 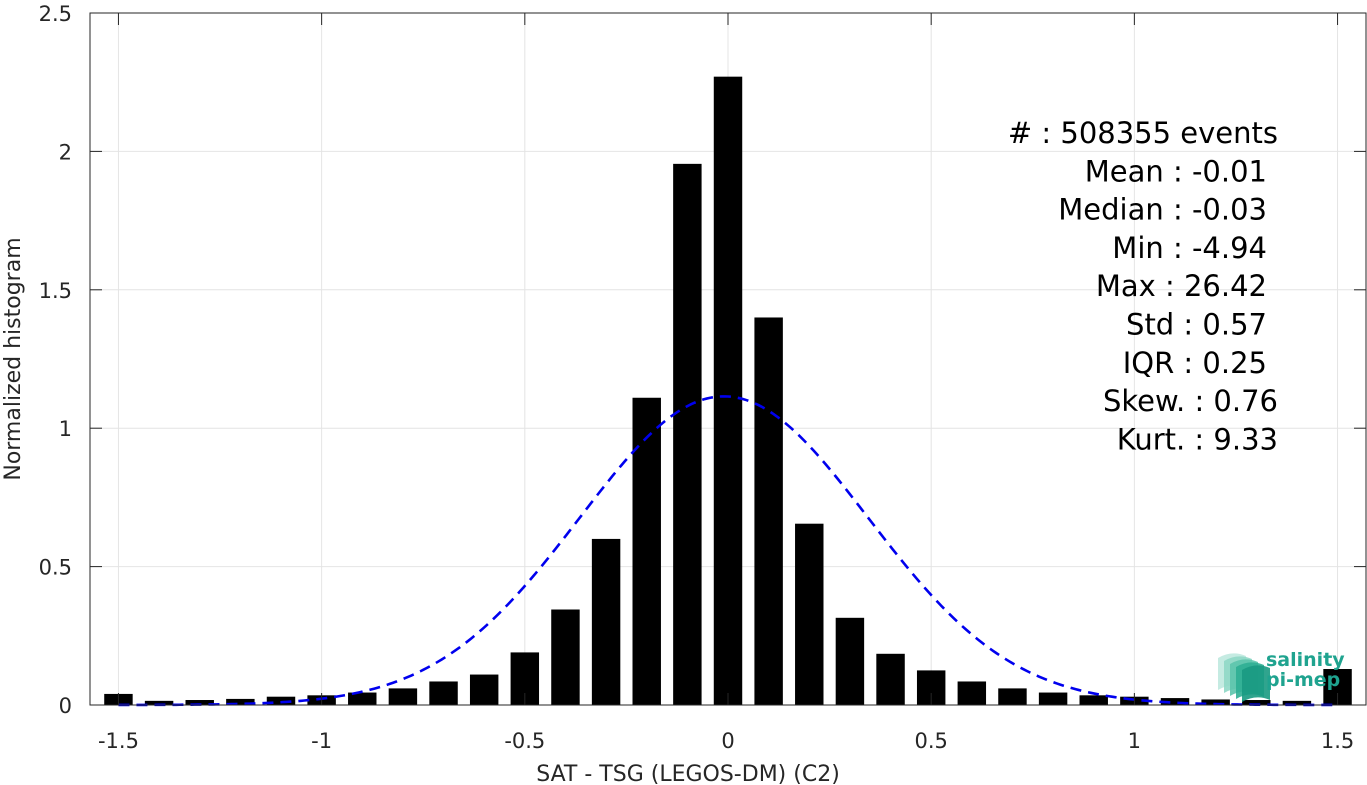 What do you see at coordinates (55, 291) in the screenshot?
I see `y-tick-label: 1.5` at bounding box center [55, 291].